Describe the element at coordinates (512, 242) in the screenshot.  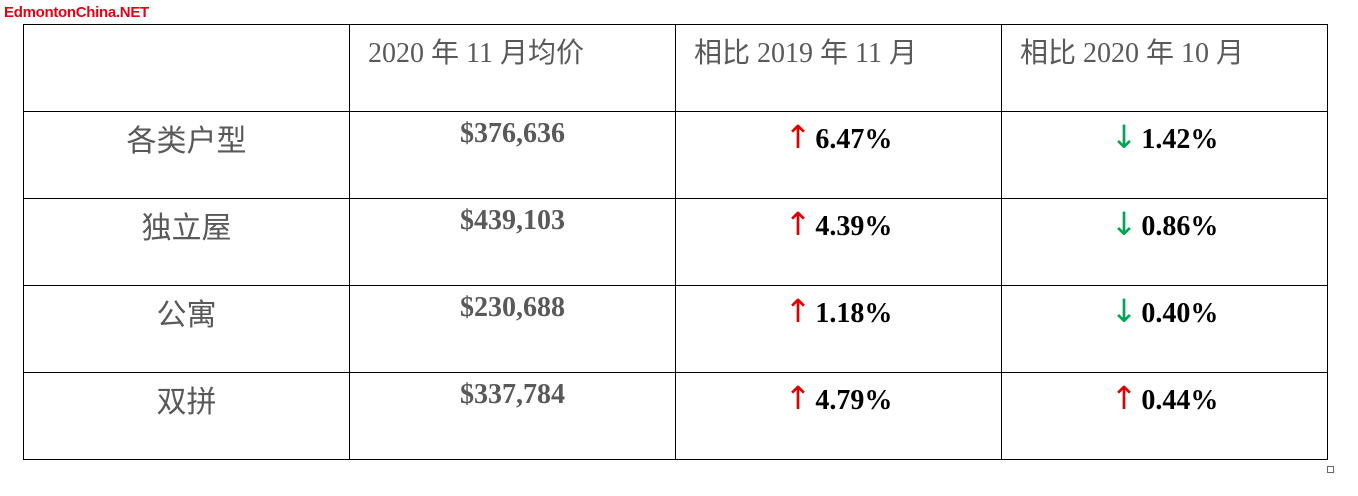
I see `price-cell: $439,103` at that location.